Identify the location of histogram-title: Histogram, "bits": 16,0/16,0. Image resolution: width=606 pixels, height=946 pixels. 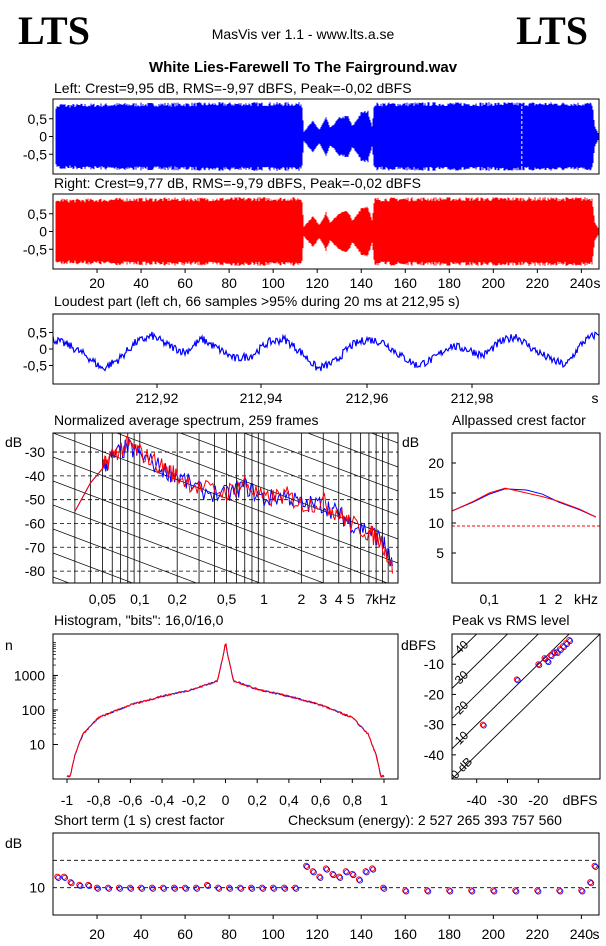
(139, 620).